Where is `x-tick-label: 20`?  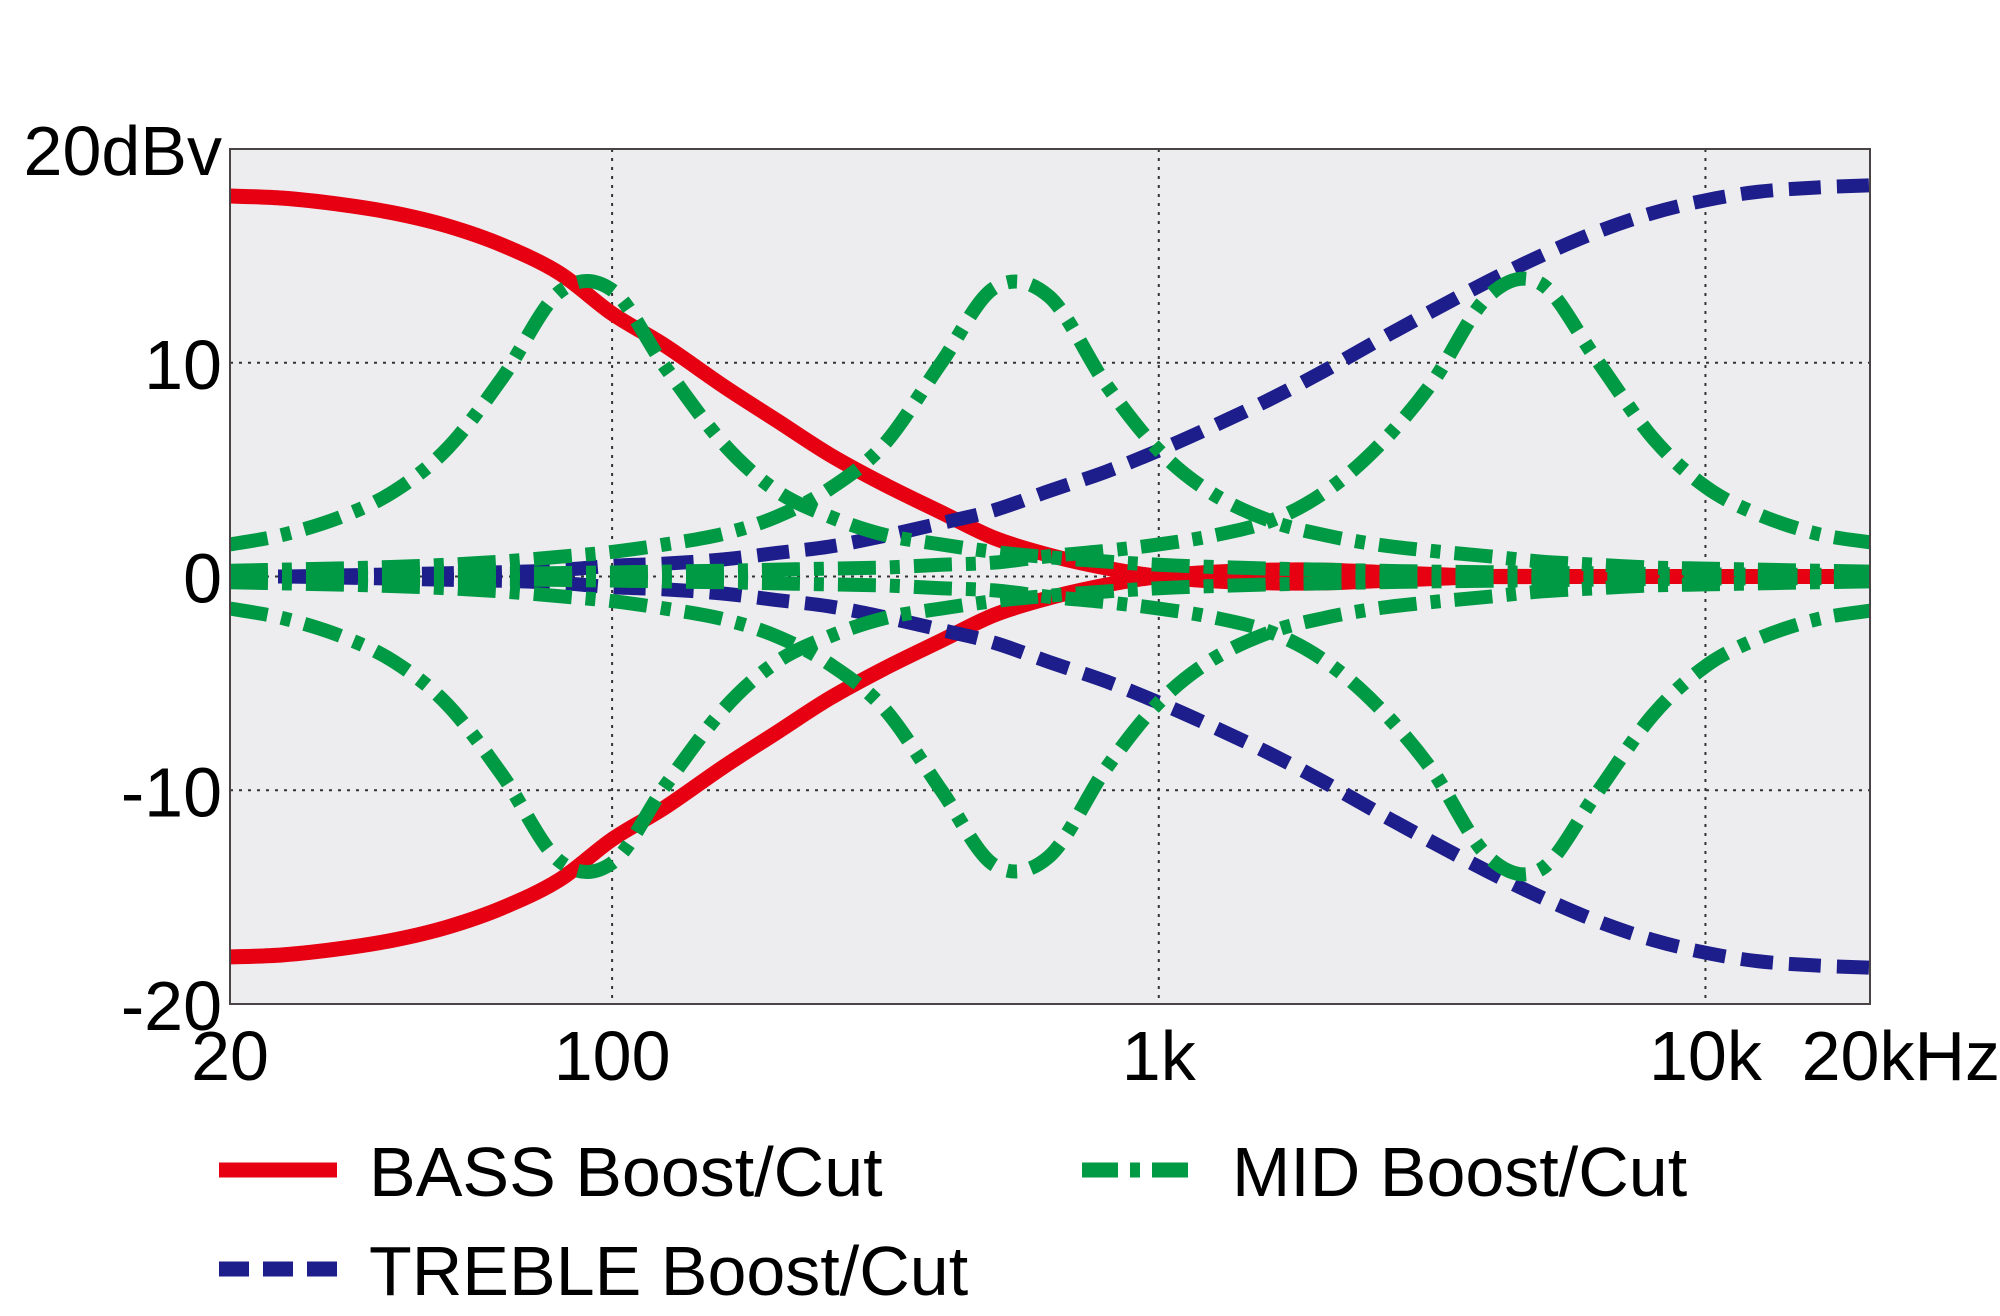
x-tick-label: 20 is located at coordinates (230, 1056).